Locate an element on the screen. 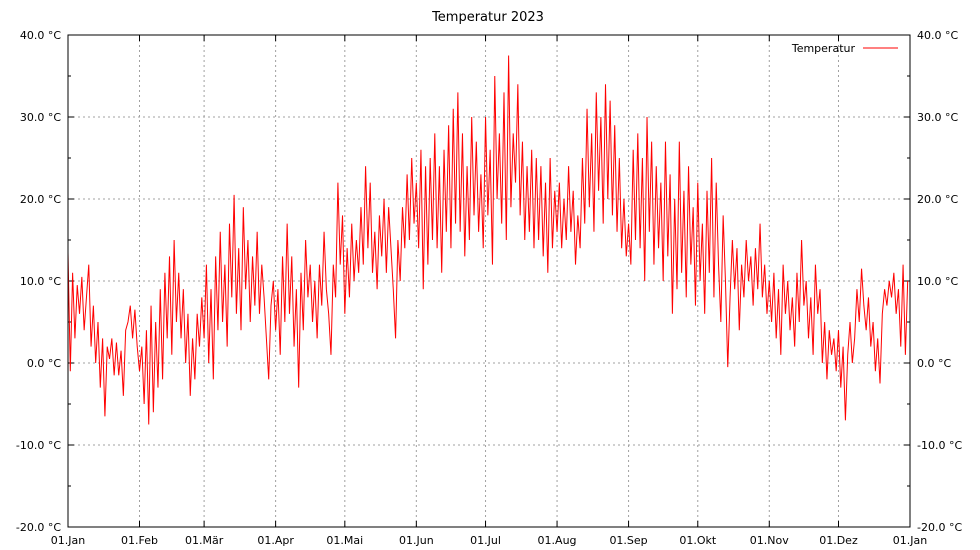  x-tick-label: 01.Feb is located at coordinates (139, 540).